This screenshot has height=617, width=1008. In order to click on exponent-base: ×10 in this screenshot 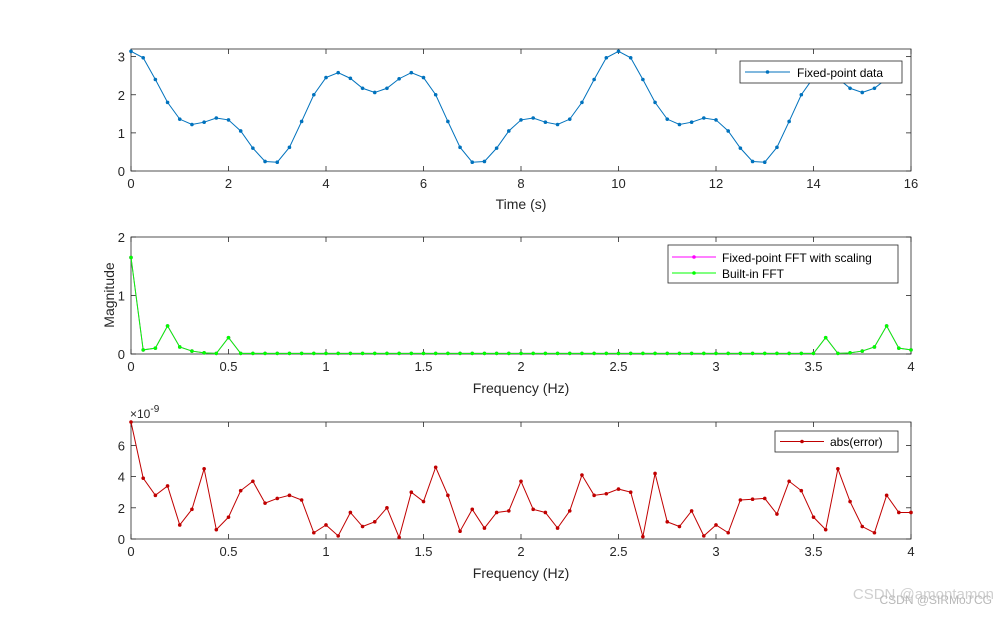, I will do `click(140, 414)`.